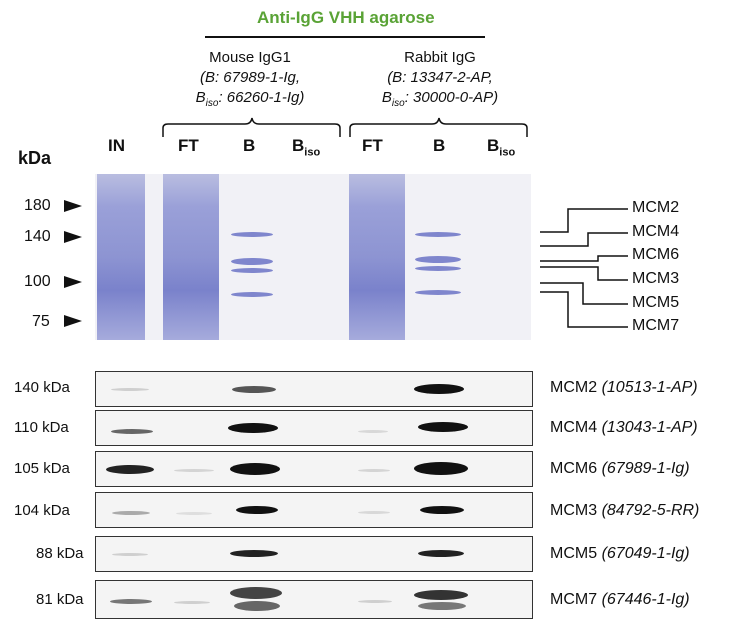  I want to click on gel-label-mcm6: MCM6, so click(656, 254).